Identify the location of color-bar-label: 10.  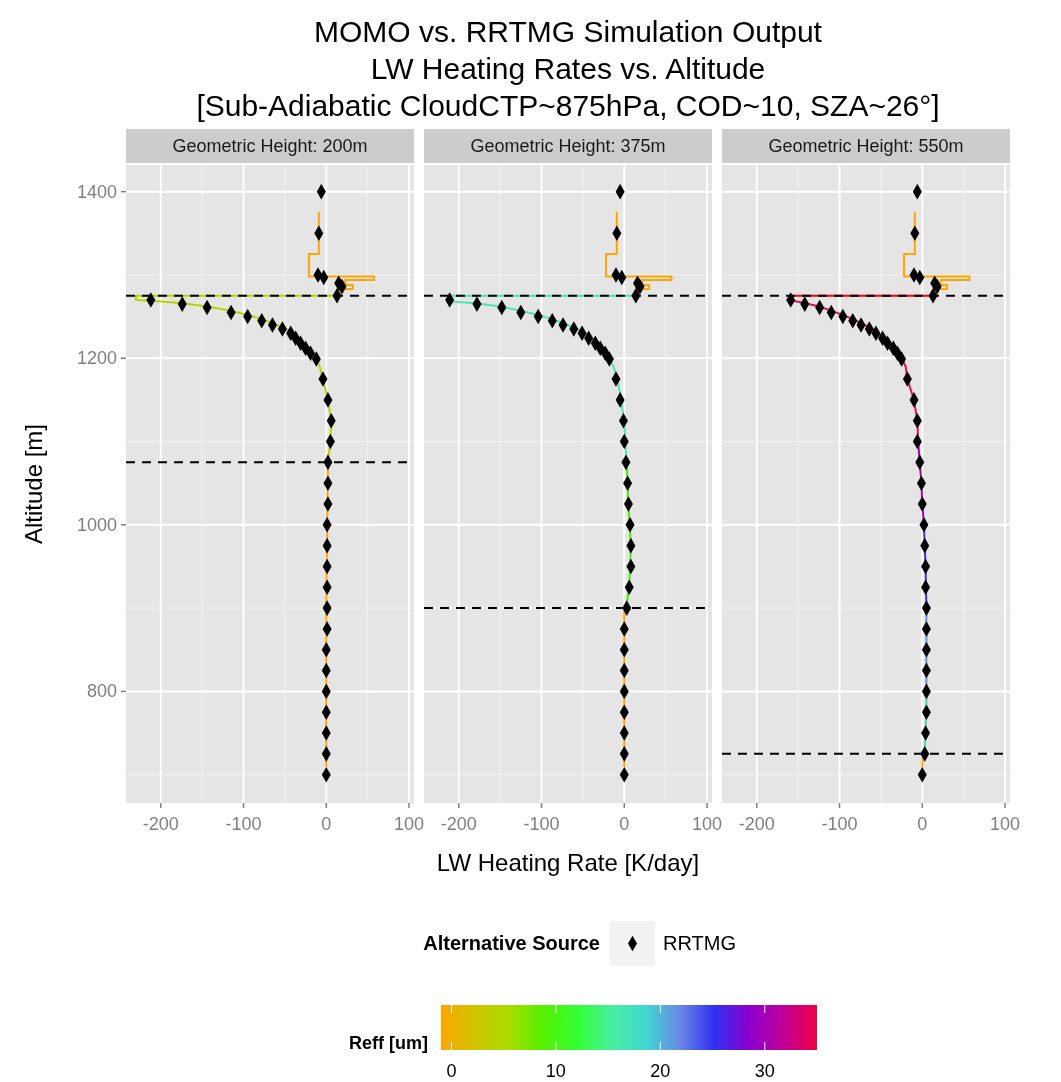
(555, 1071).